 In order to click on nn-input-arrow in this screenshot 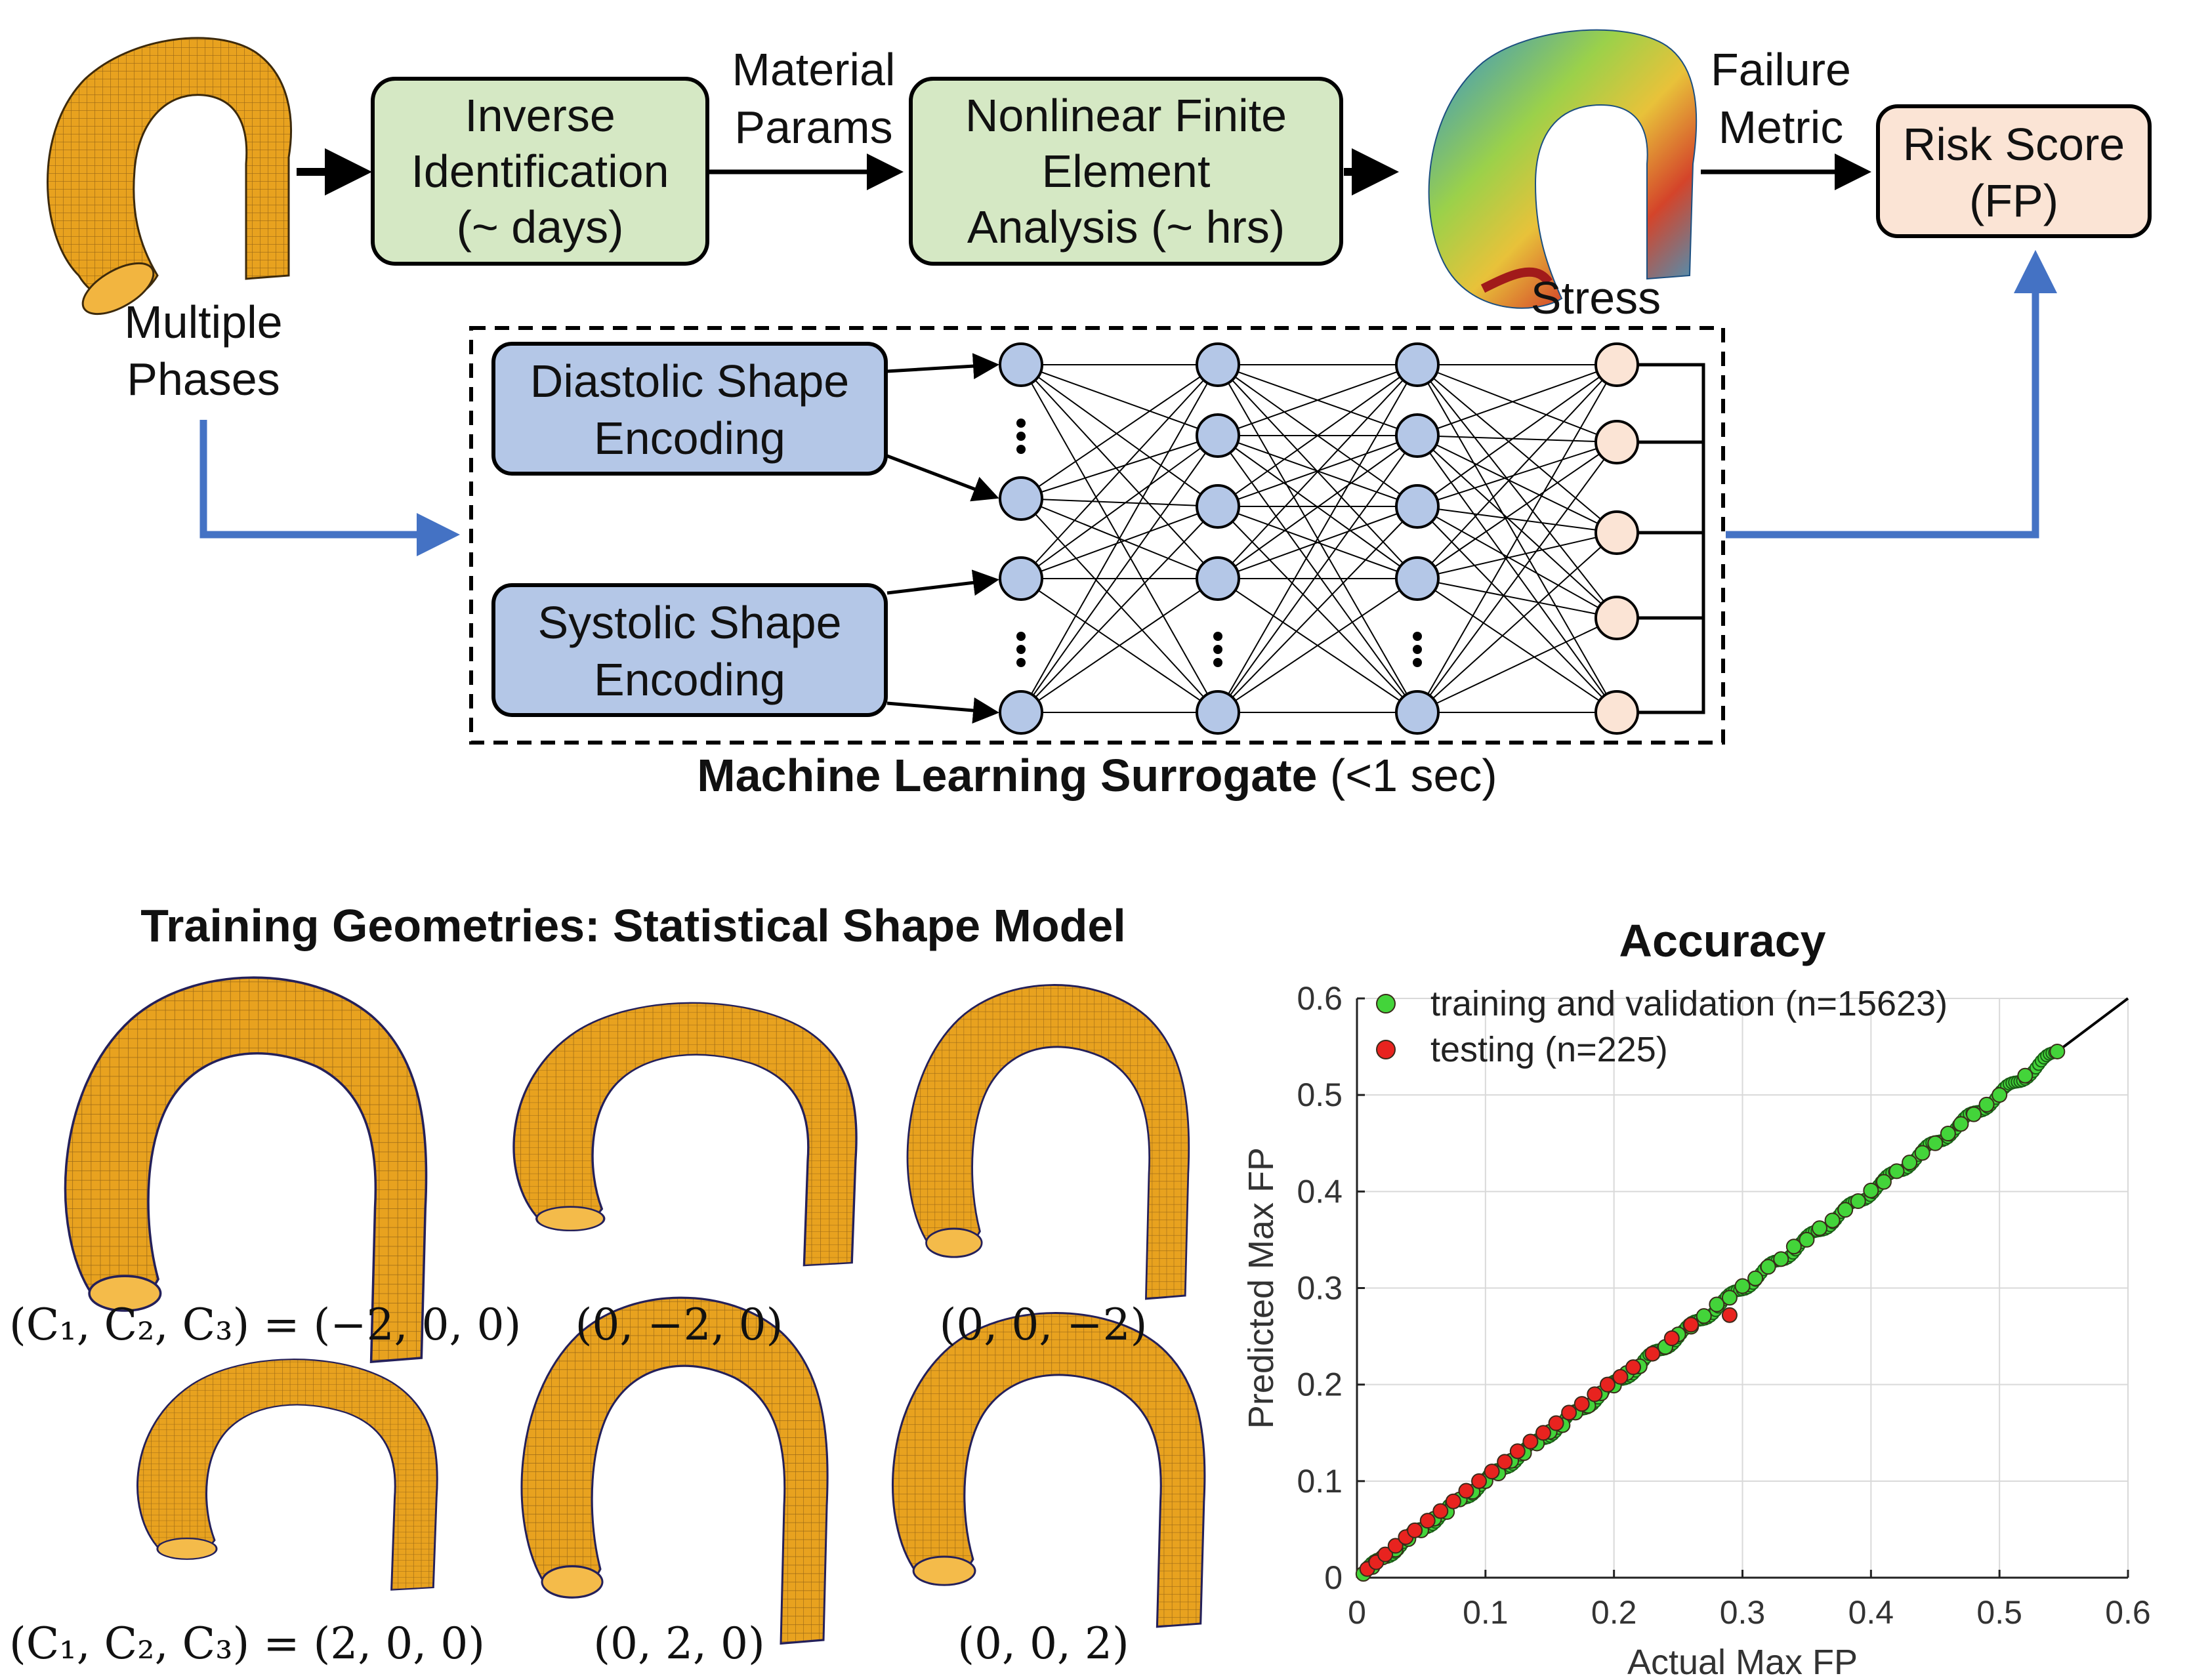, I will do `click(942, 582)`.